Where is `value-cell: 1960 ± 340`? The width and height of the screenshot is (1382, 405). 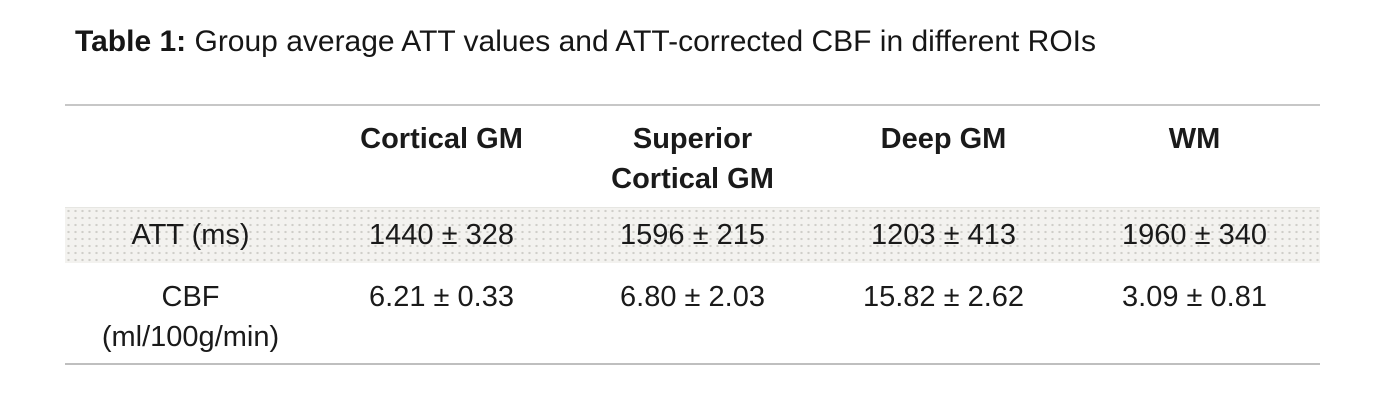 value-cell: 1960 ± 340 is located at coordinates (1194, 235).